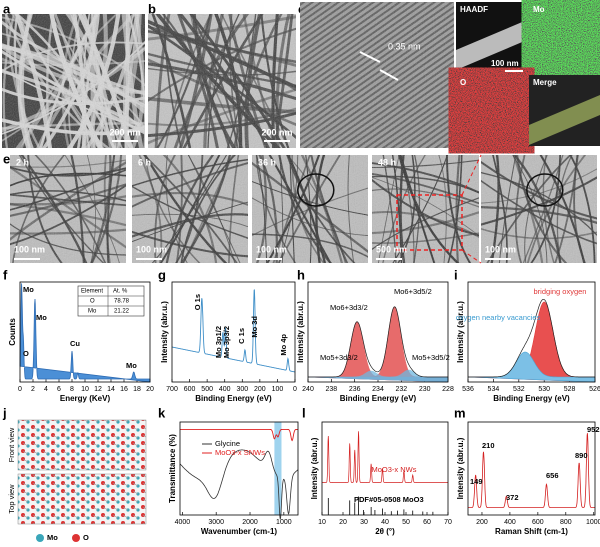 The image size is (600, 547). What do you see at coordinates (144, 162) in the screenshot?
I see `time-label: 6 h` at bounding box center [144, 162].